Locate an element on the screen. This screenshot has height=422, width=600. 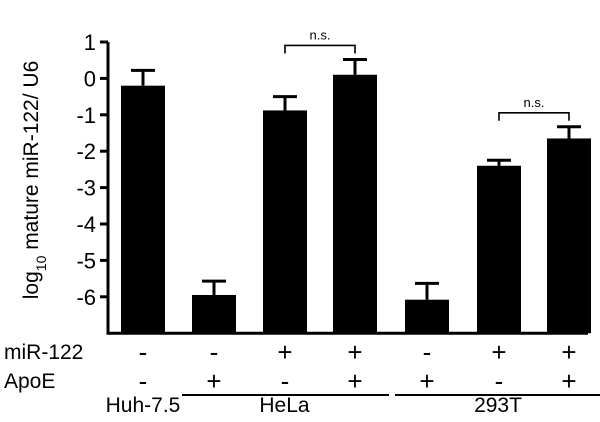
y-tick-label: -3 is located at coordinates (86, 188).